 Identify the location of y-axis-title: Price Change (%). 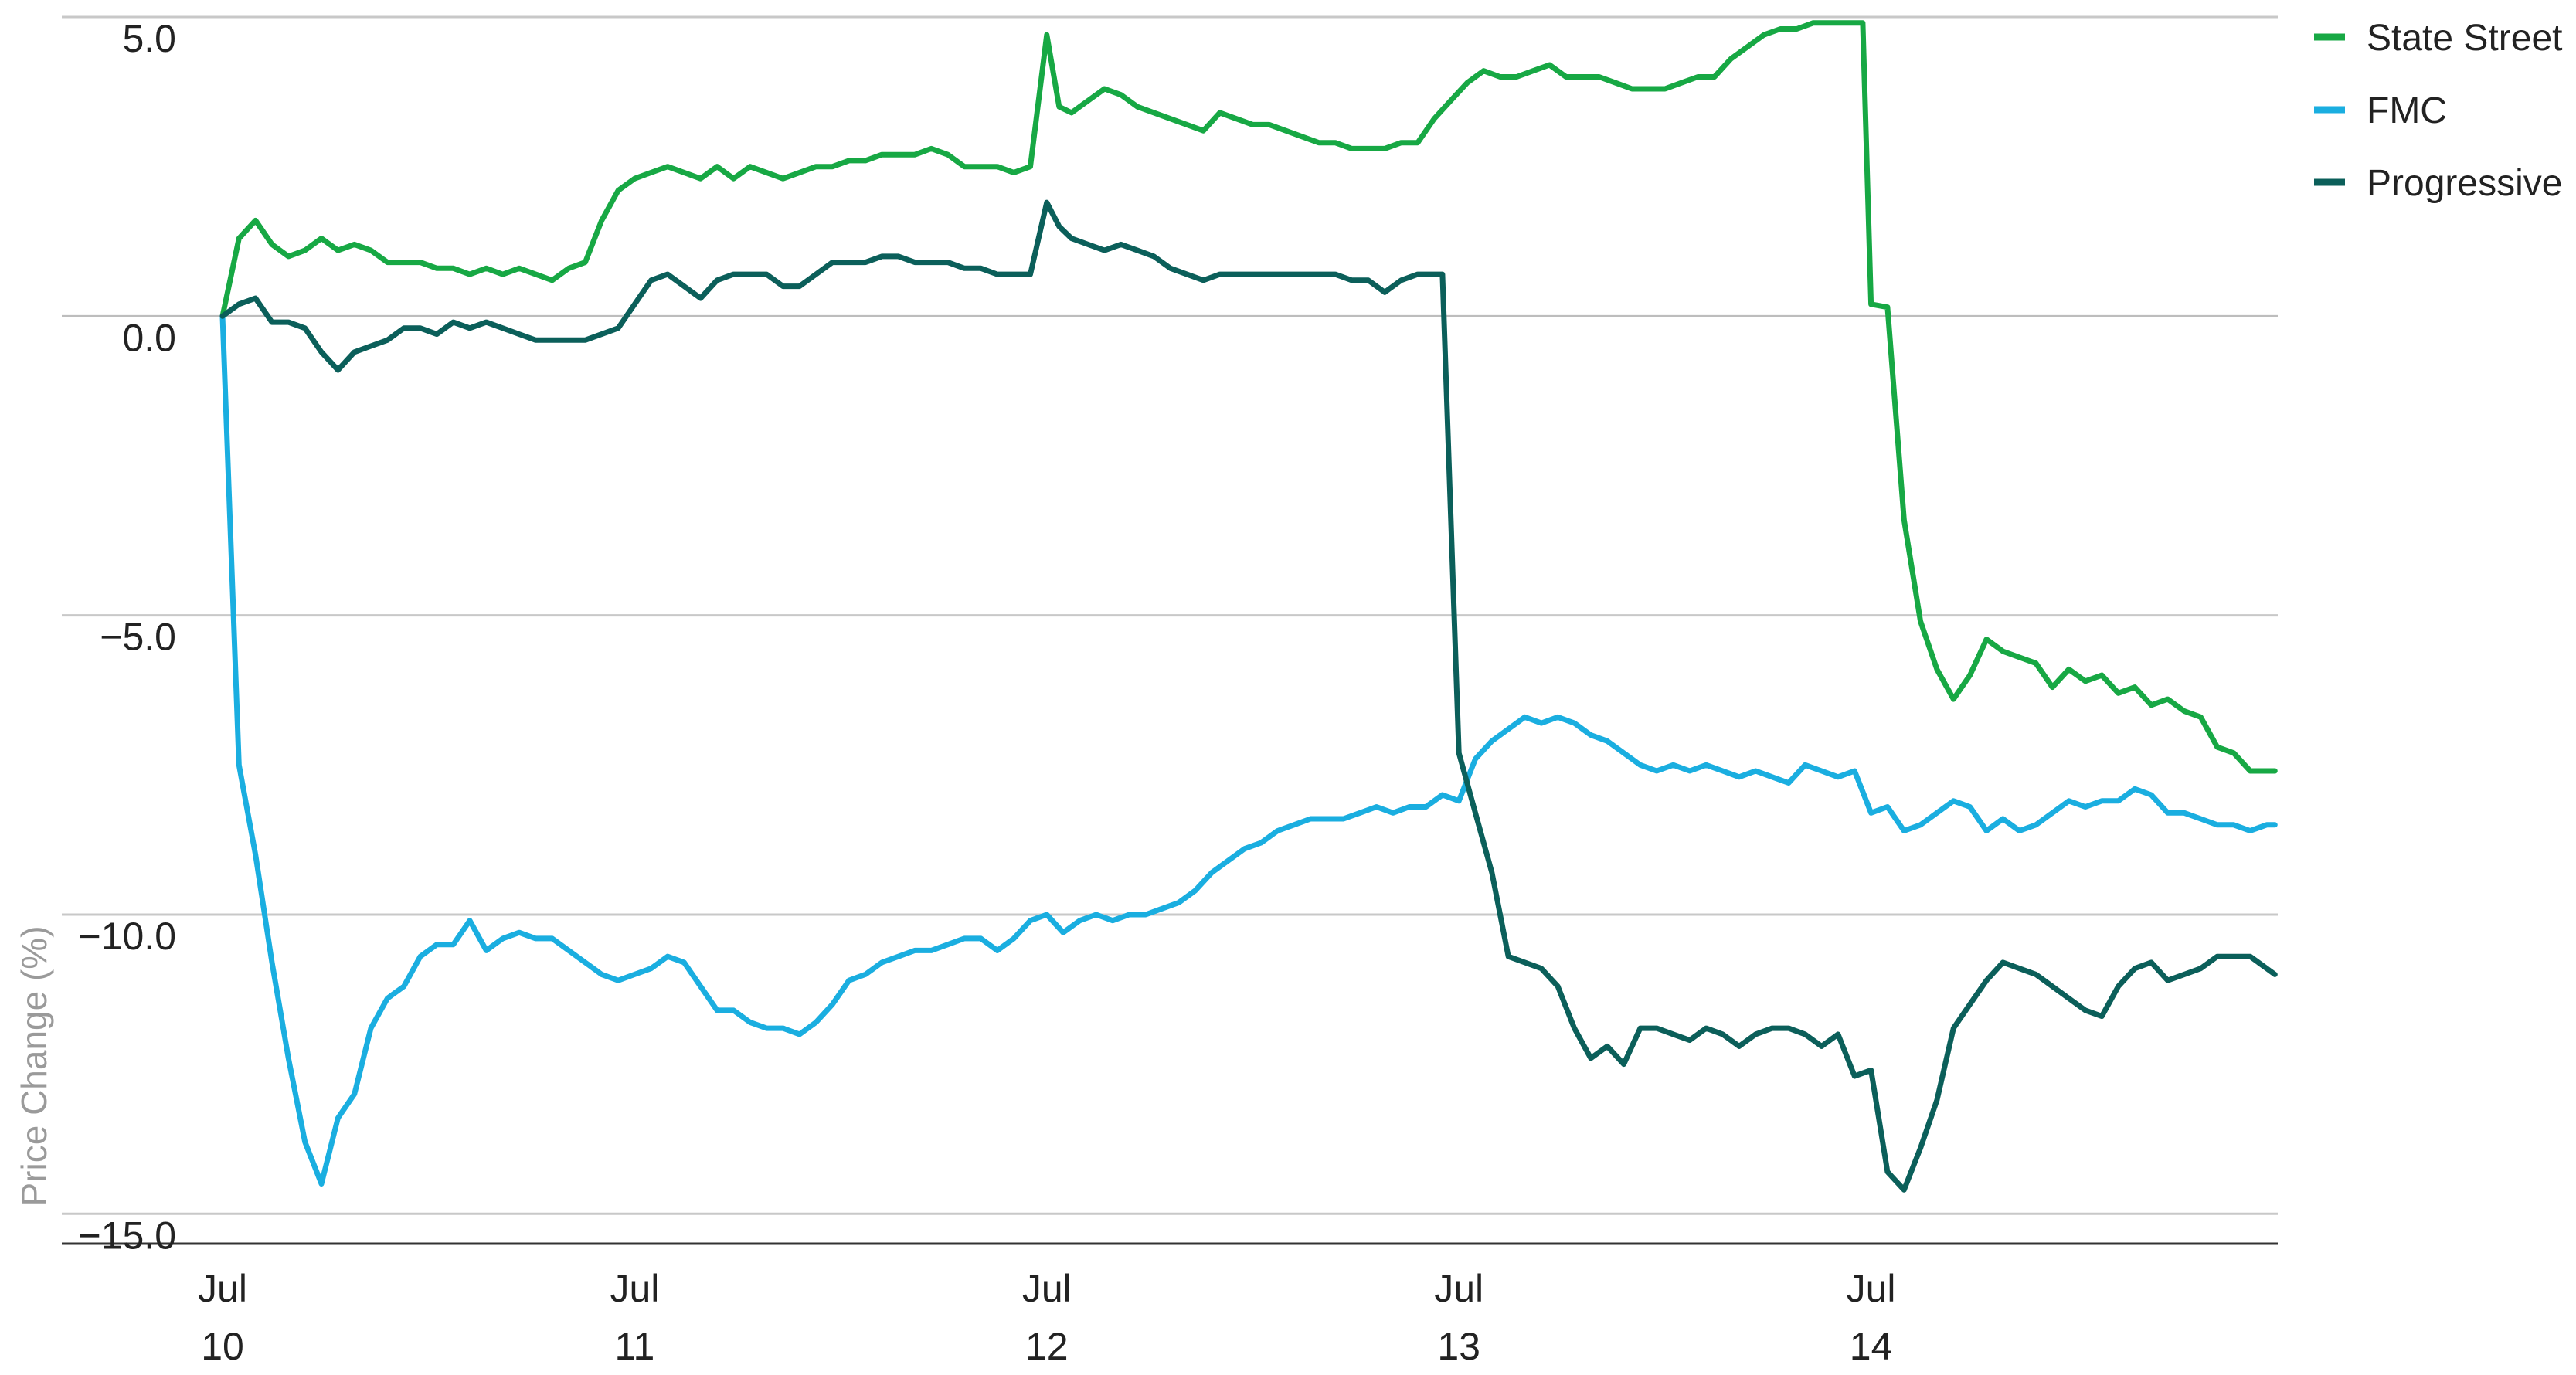
(34, 1065).